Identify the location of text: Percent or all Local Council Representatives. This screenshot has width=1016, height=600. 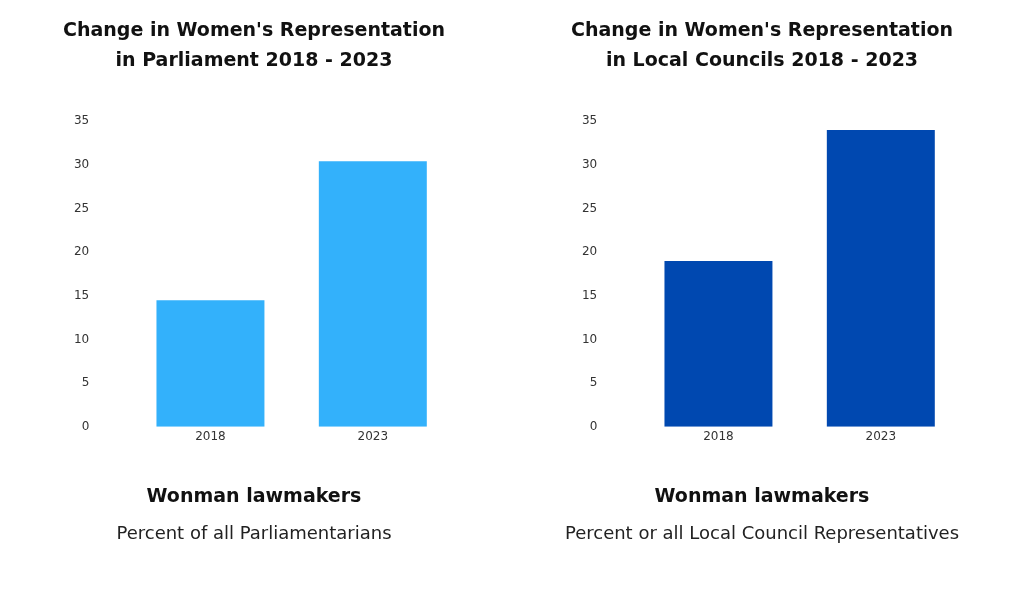
(762, 532).